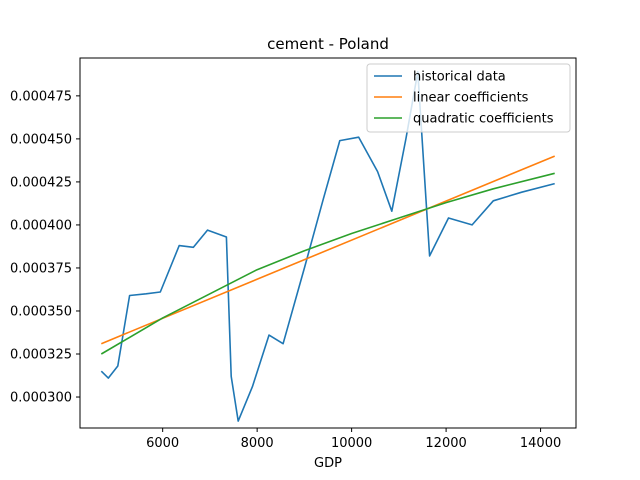  I want to click on x-tick-label: 10000, so click(351, 443).